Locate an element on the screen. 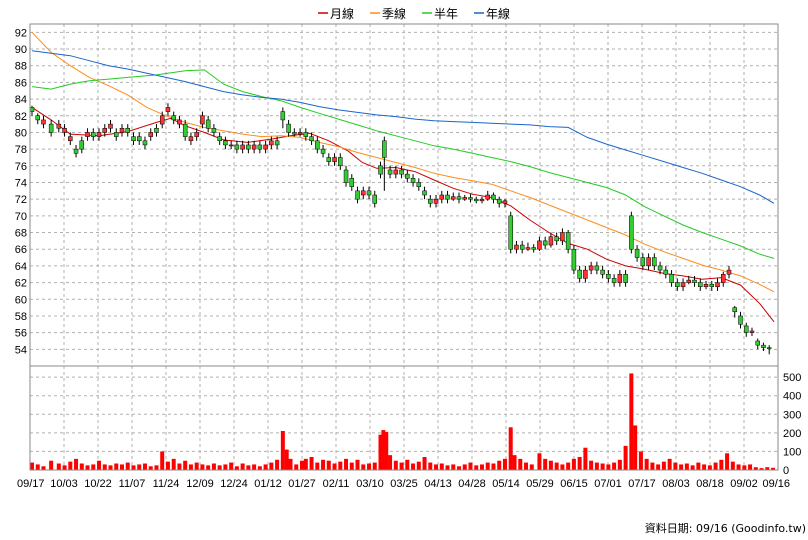  price-tick-label: 66 is located at coordinates (21, 250).